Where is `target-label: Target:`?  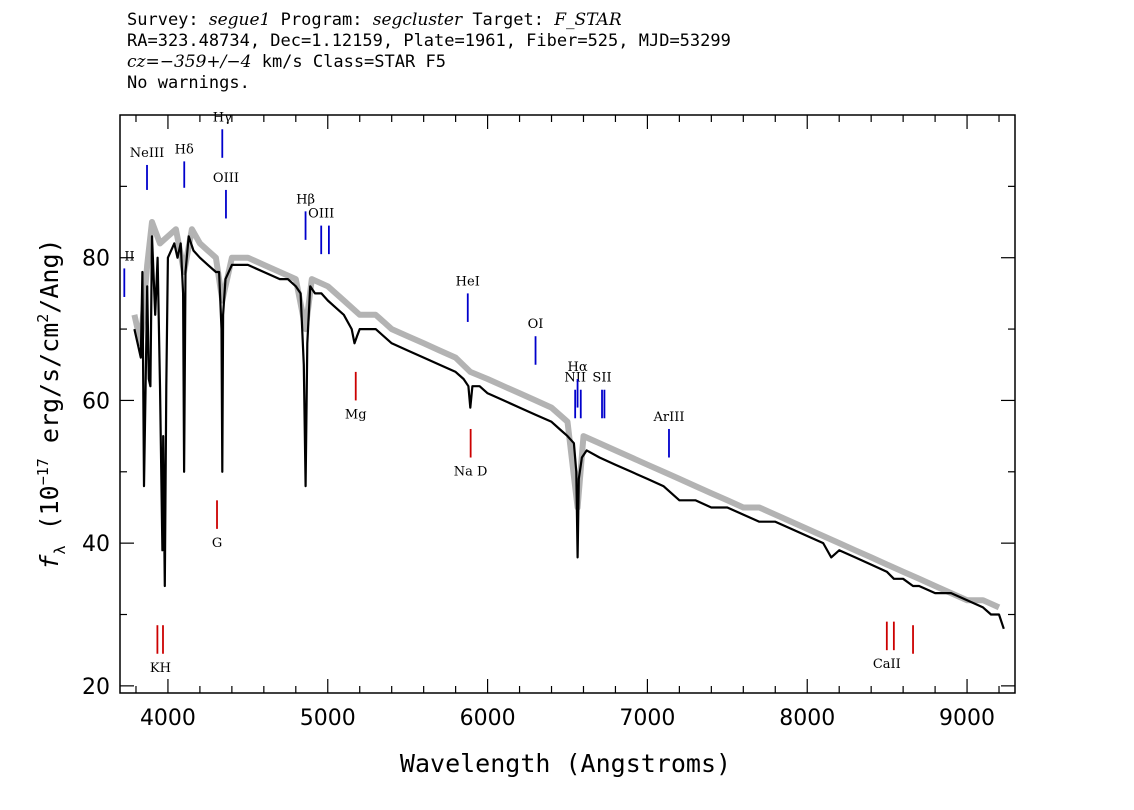
target-label: Target: is located at coordinates (508, 20).